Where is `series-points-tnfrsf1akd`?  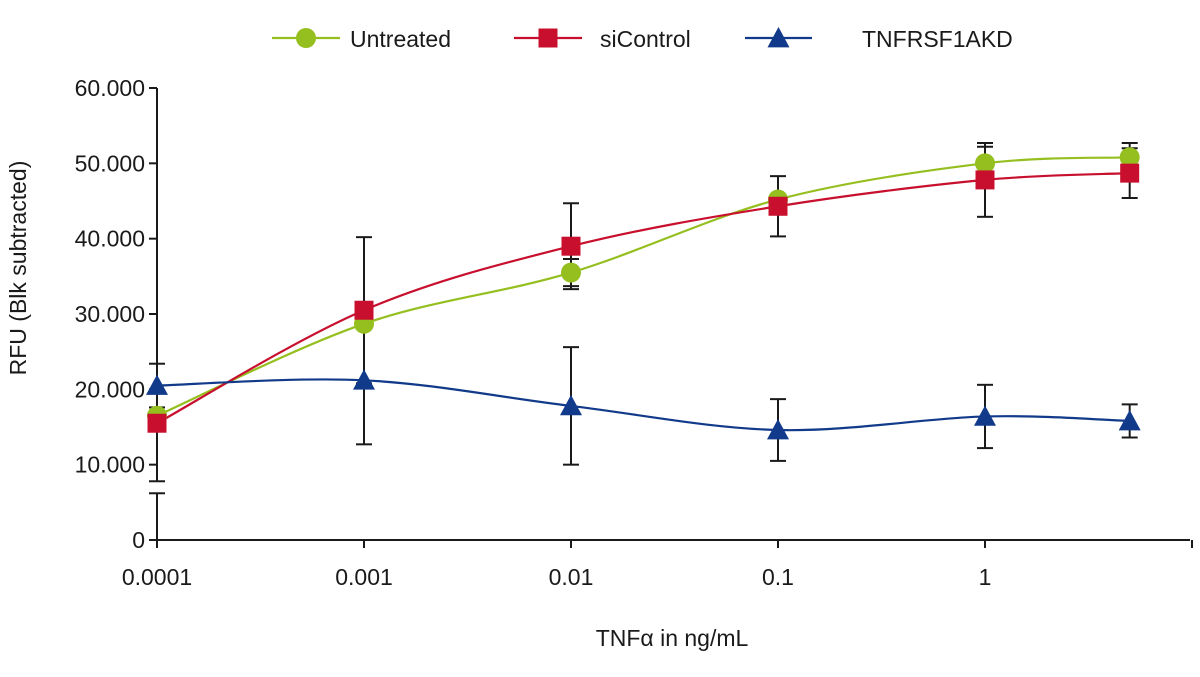
series-points-tnfrsf1akd is located at coordinates (643, 404).